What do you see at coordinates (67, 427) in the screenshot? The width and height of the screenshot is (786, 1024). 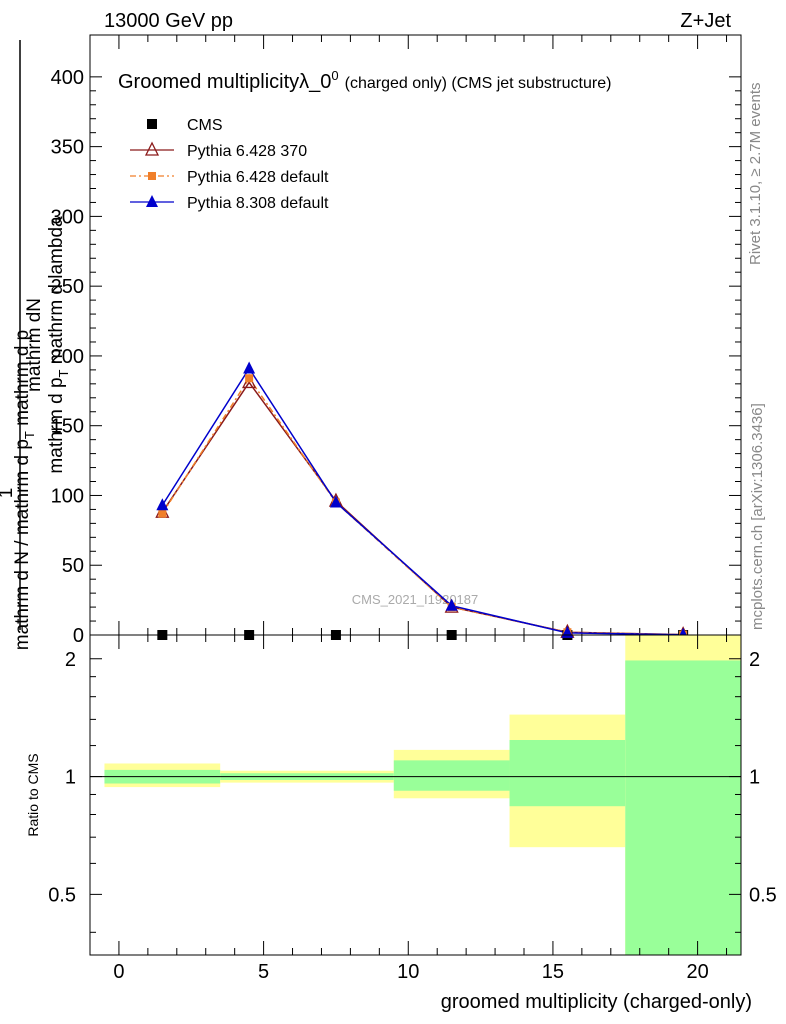 I see `main-ytick-label: 150` at bounding box center [67, 427].